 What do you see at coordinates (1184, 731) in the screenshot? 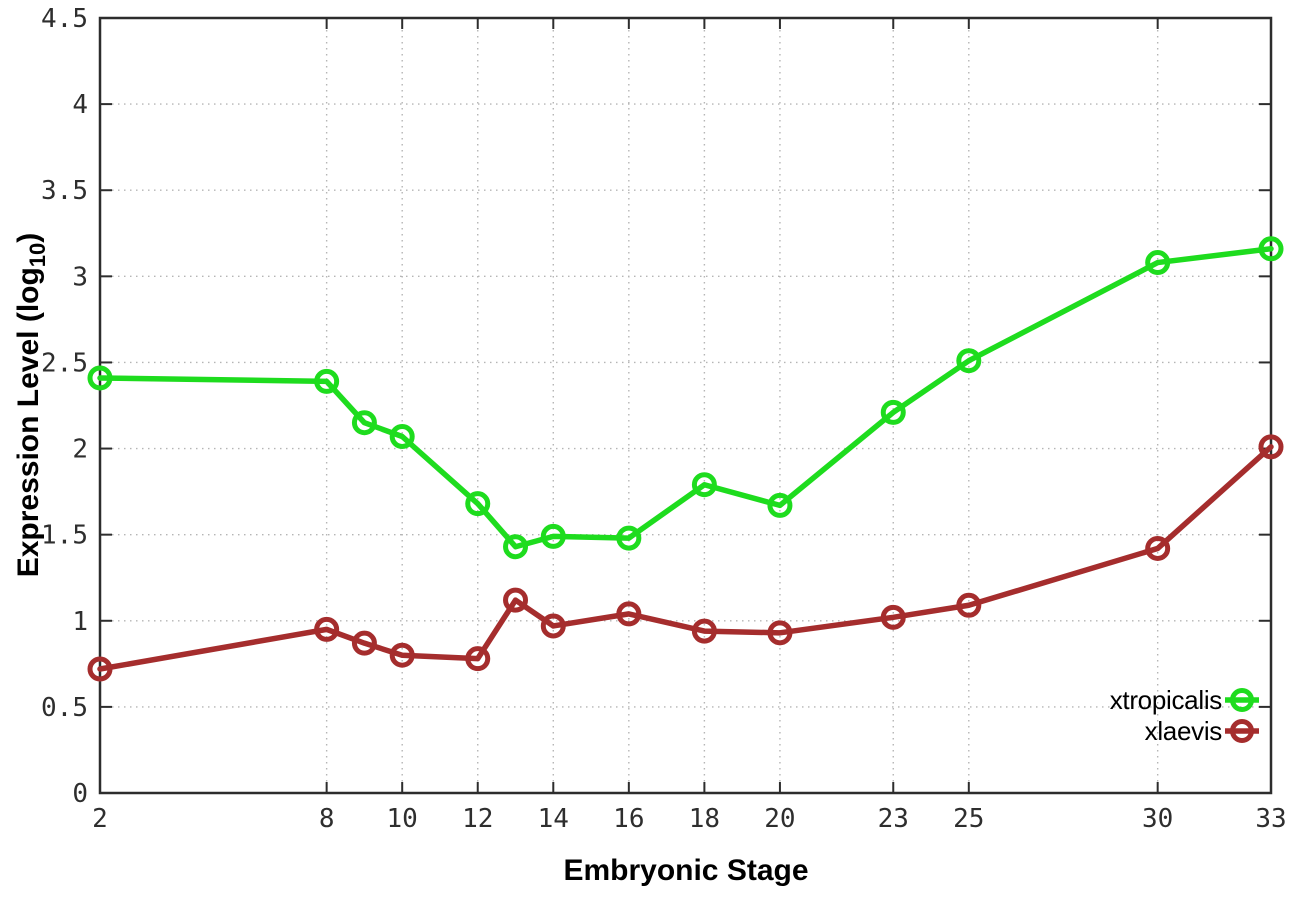
I see `legend-label-xlaevis: xlaevis` at bounding box center [1184, 731].